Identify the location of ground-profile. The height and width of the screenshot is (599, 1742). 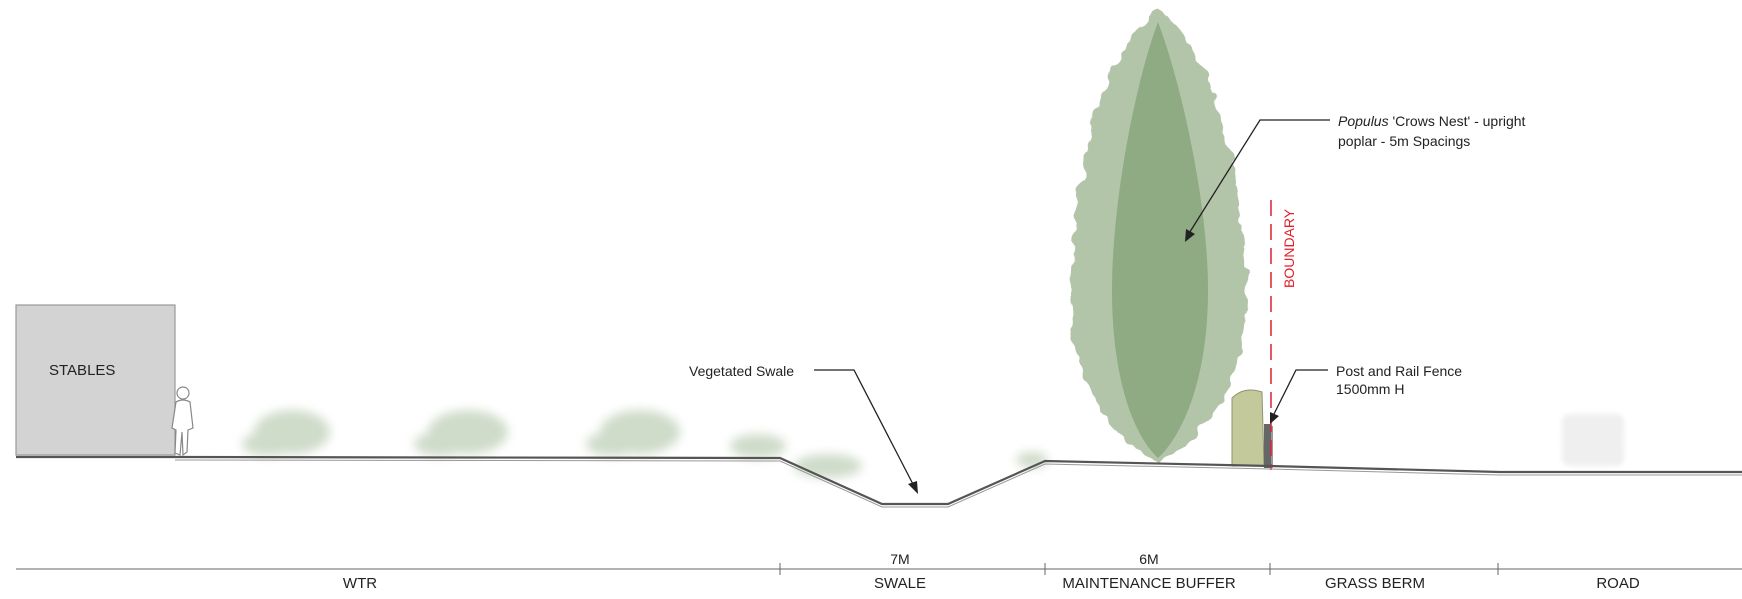
(879, 481).